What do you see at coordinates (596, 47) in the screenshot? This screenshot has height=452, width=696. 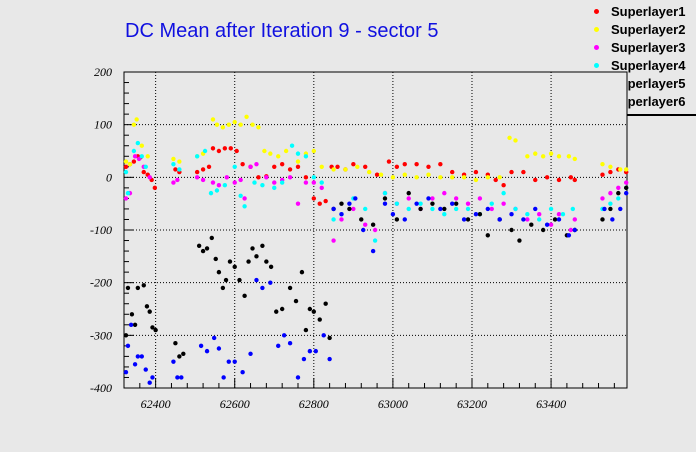 I see `legend-marker-icon` at bounding box center [596, 47].